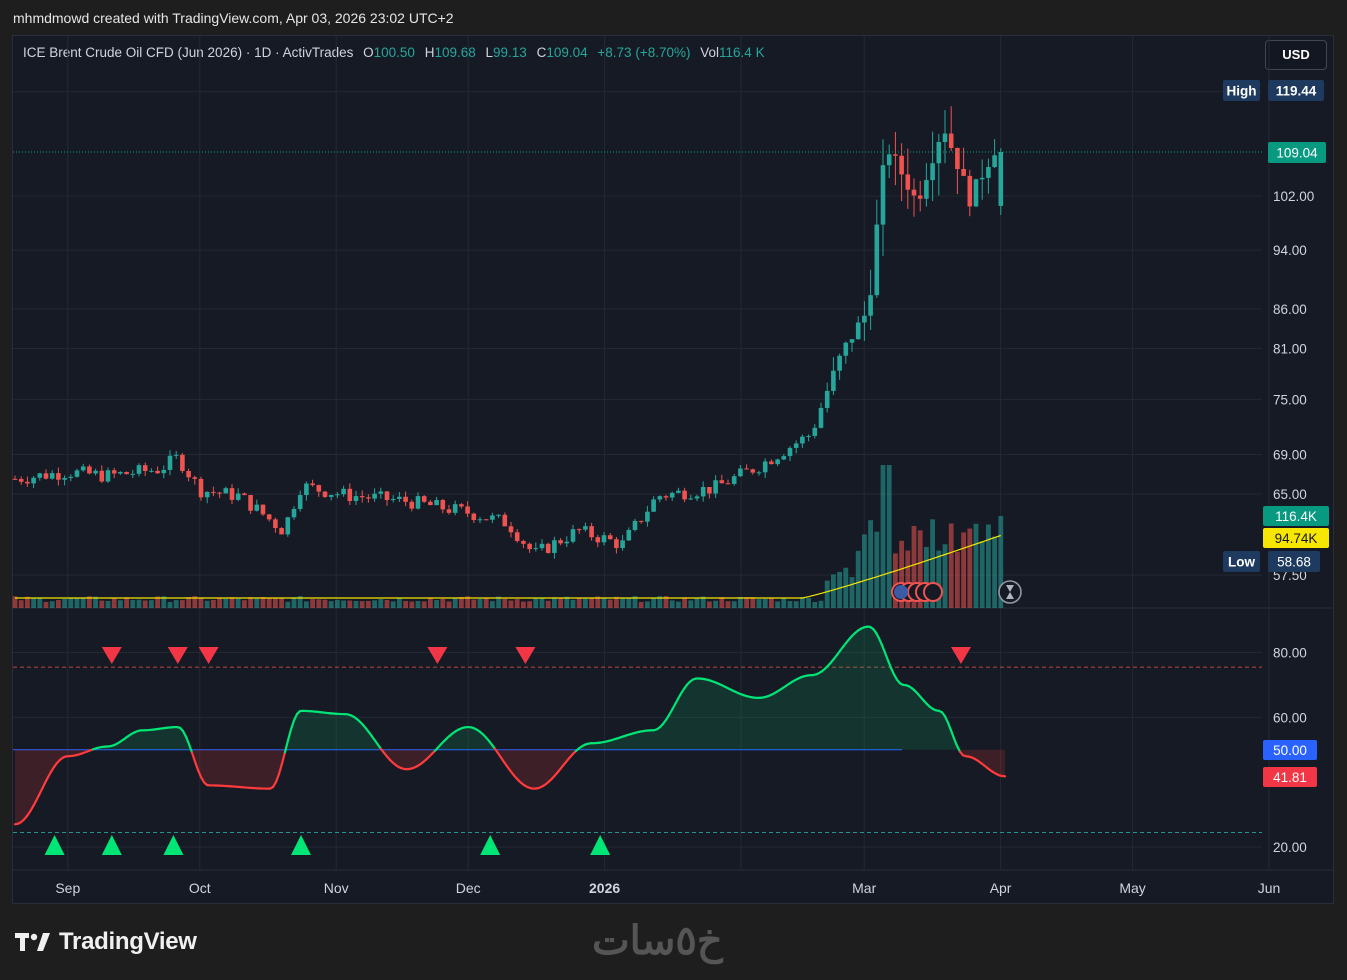 This screenshot has height=980, width=1347. I want to click on rsi-tick-label: 80.00, so click(1290, 653).